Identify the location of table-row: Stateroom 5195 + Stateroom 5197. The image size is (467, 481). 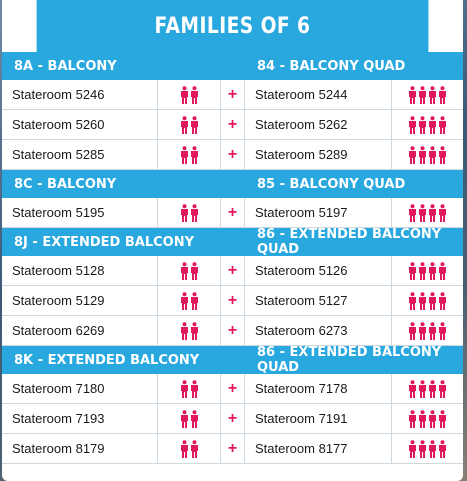
(232, 213).